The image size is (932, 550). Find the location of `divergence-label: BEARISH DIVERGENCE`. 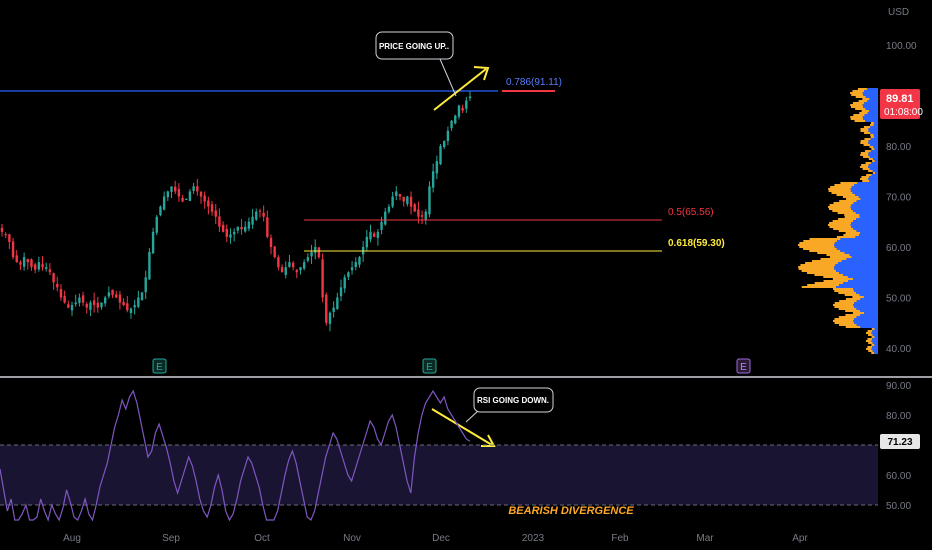

divergence-label: BEARISH DIVERGENCE is located at coordinates (571, 511).